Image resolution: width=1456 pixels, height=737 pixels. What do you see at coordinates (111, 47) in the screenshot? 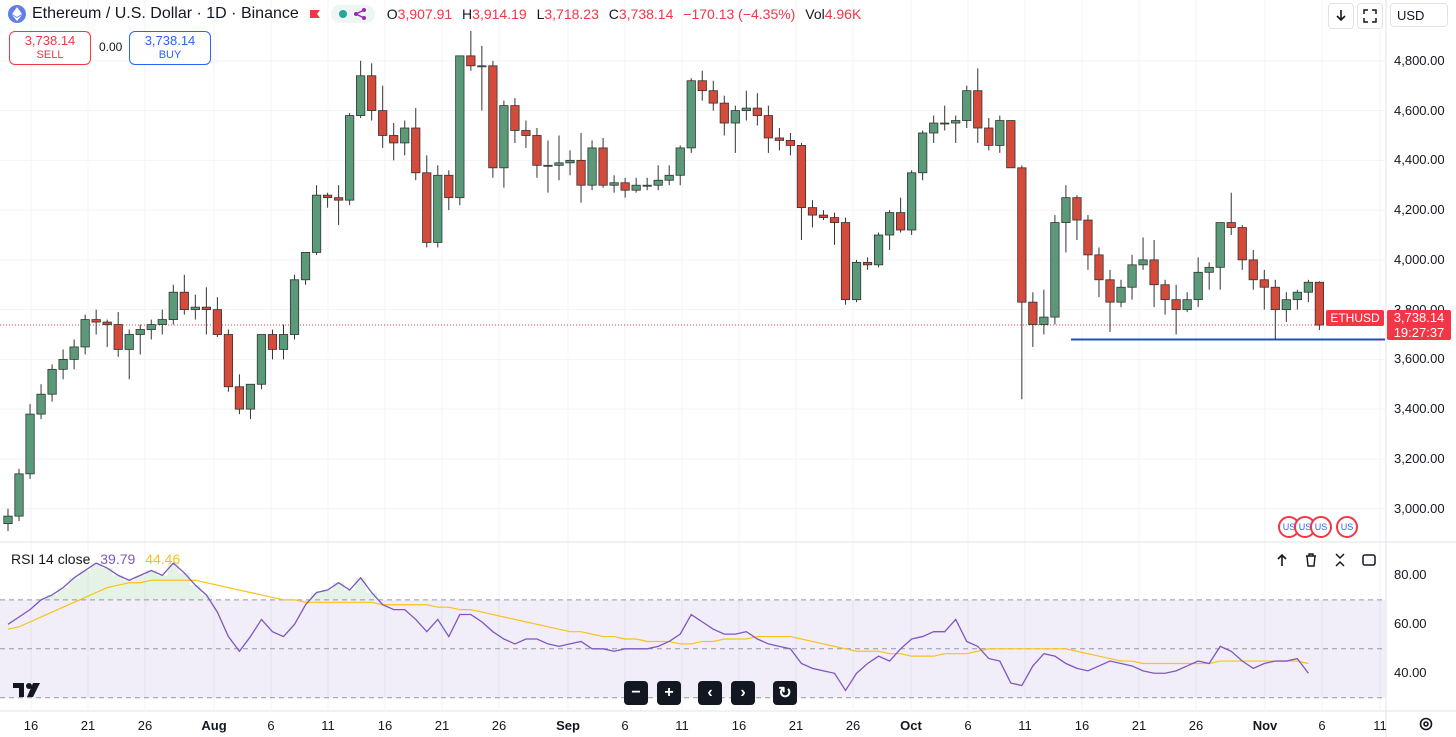
I see `spread-value: 0.00` at bounding box center [111, 47].